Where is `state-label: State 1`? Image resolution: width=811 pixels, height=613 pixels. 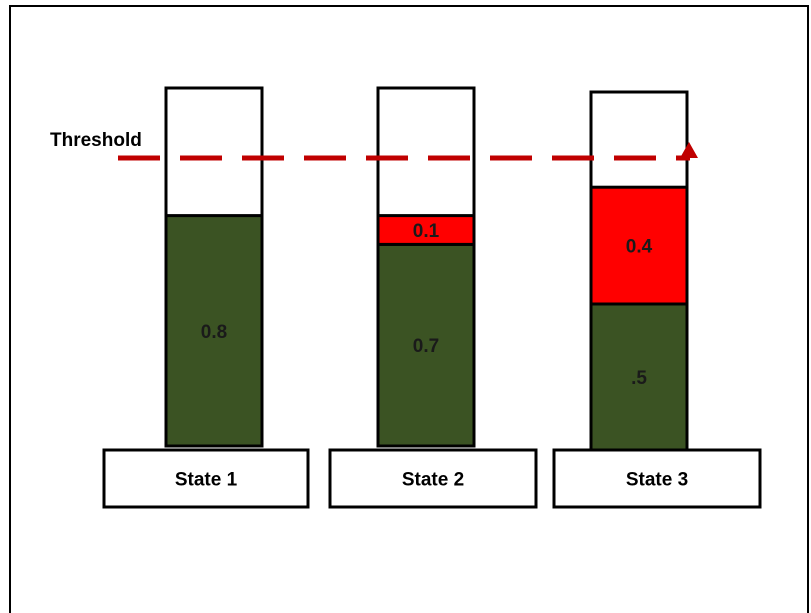 state-label: State 1 is located at coordinates (206, 480).